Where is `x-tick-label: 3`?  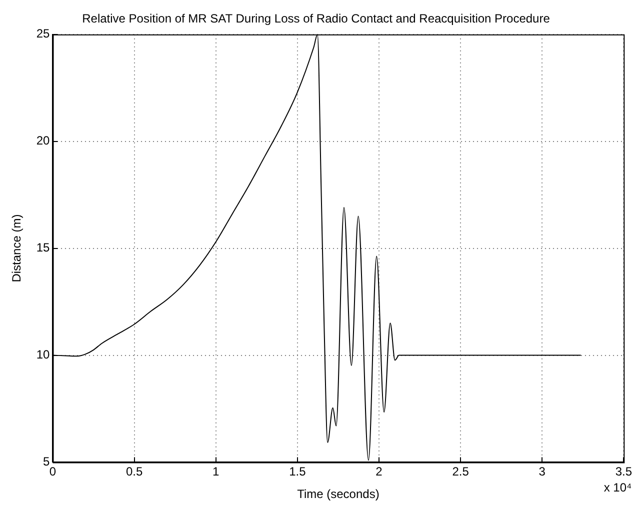 x-tick-label: 3 is located at coordinates (542, 471).